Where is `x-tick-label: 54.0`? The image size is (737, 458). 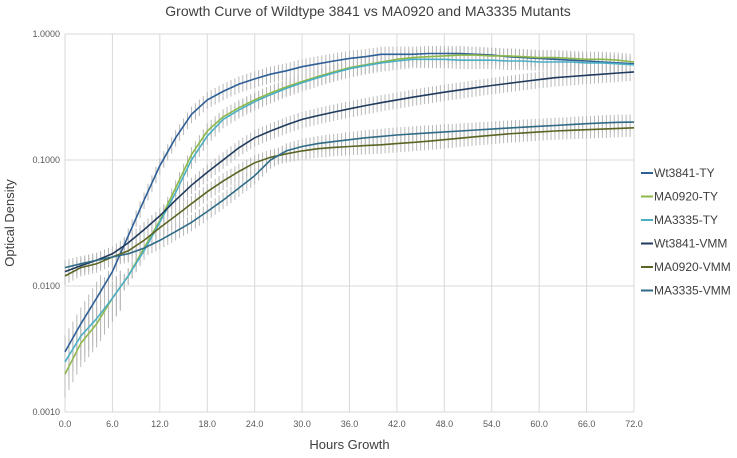 x-tick-label: 54.0 is located at coordinates (492, 424).